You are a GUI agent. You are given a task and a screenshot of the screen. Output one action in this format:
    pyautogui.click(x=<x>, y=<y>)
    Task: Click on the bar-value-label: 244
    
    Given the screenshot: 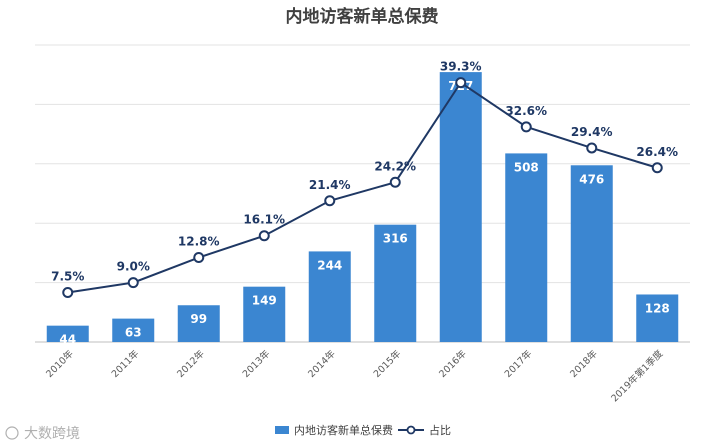 What is the action you would take?
    pyautogui.click(x=329, y=265)
    